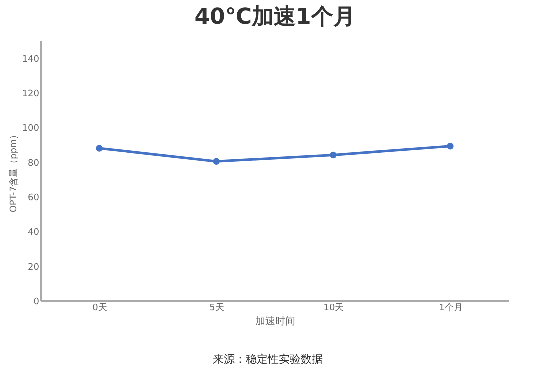 This screenshot has width=536, height=373. What do you see at coordinates (31, 95) in the screenshot?
I see `y-tick-label: 120` at bounding box center [31, 95].